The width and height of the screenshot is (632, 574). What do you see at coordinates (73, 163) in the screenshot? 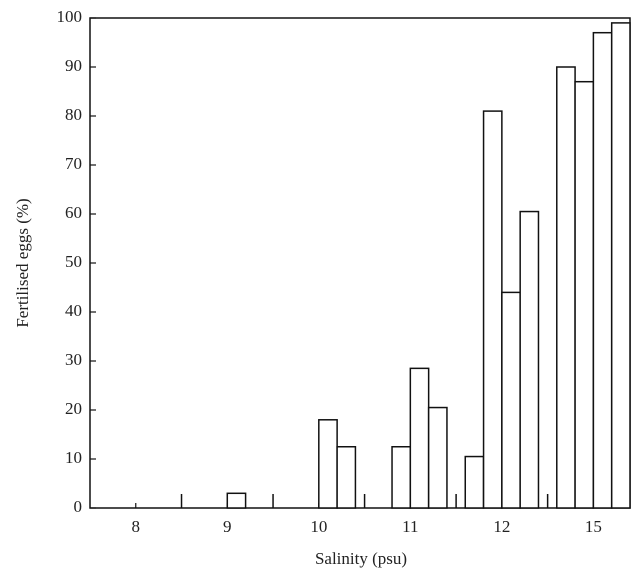
I see `y-tick-label: 70` at bounding box center [73, 163].